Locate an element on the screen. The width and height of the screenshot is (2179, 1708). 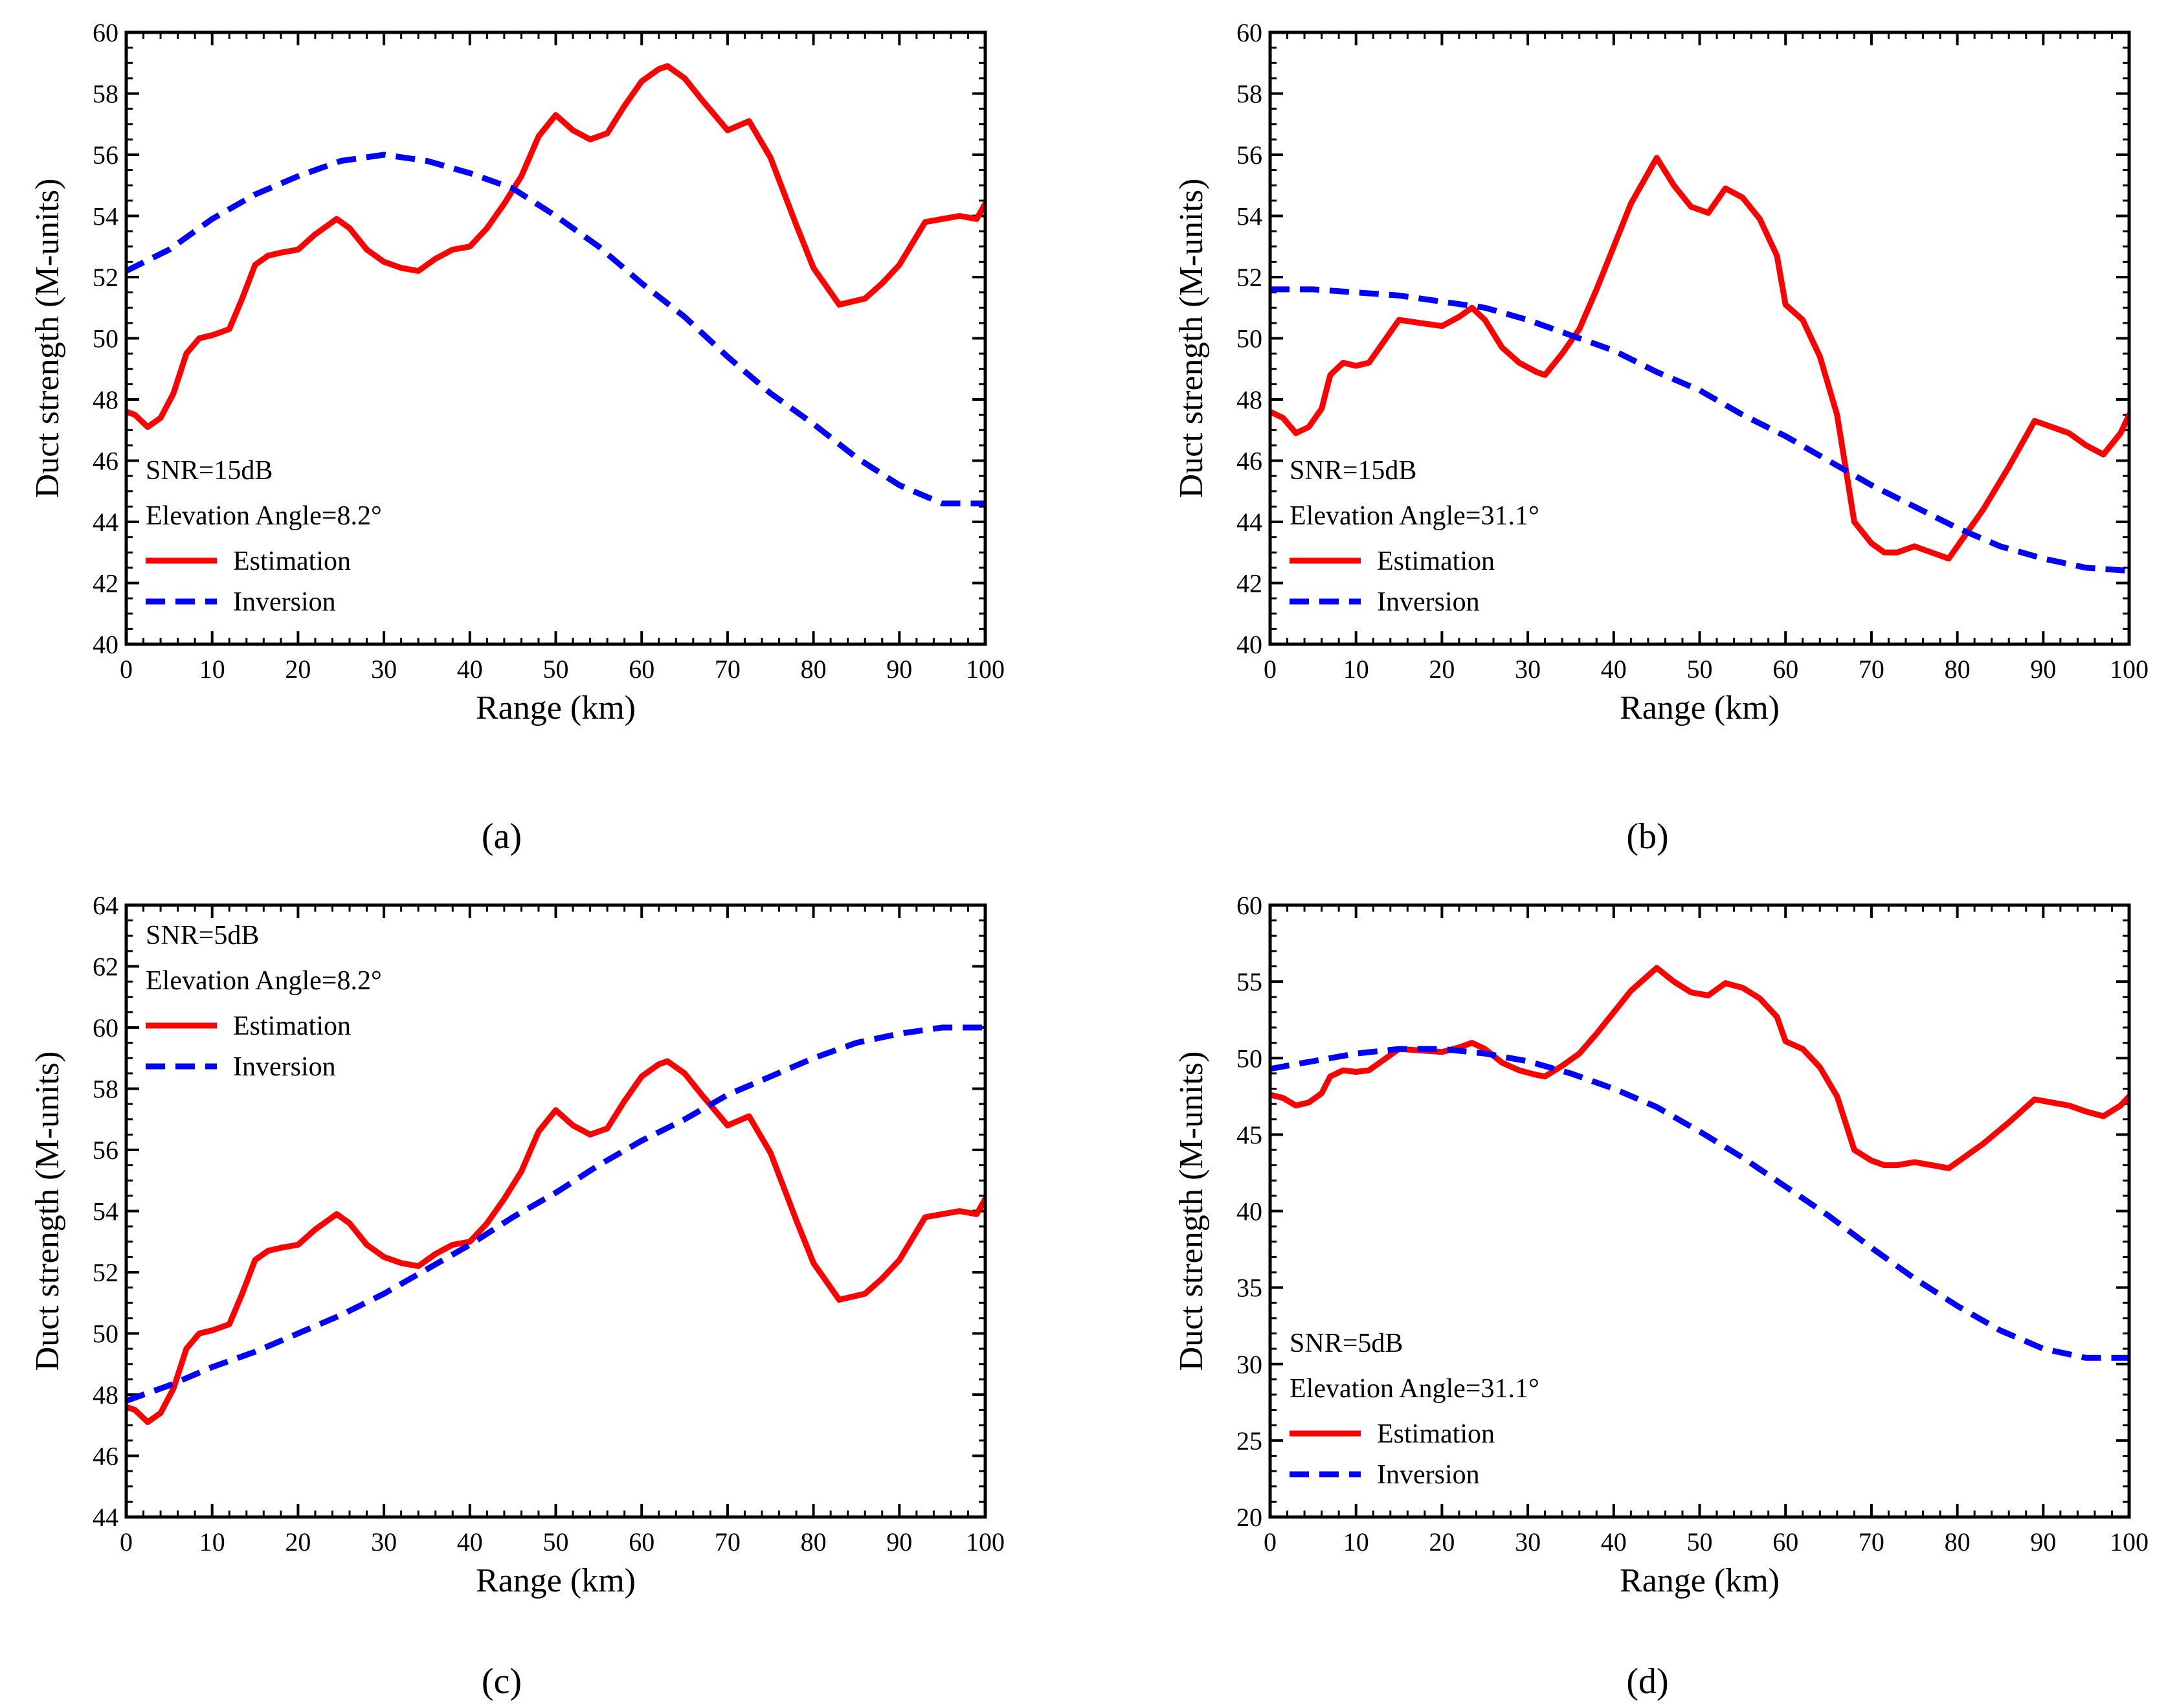
annotation-text: SNR=5dB is located at coordinates (1346, 1343).